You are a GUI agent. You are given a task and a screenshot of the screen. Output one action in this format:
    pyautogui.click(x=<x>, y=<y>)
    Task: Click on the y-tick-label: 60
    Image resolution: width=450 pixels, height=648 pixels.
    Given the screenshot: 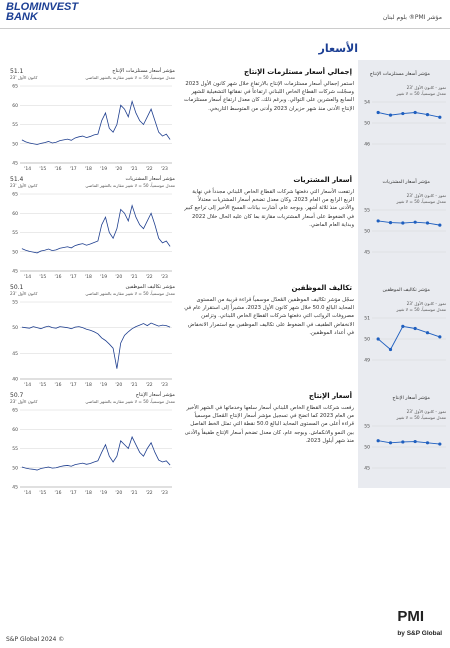 What is the action you would take?
    pyautogui.click(x=15, y=430)
    